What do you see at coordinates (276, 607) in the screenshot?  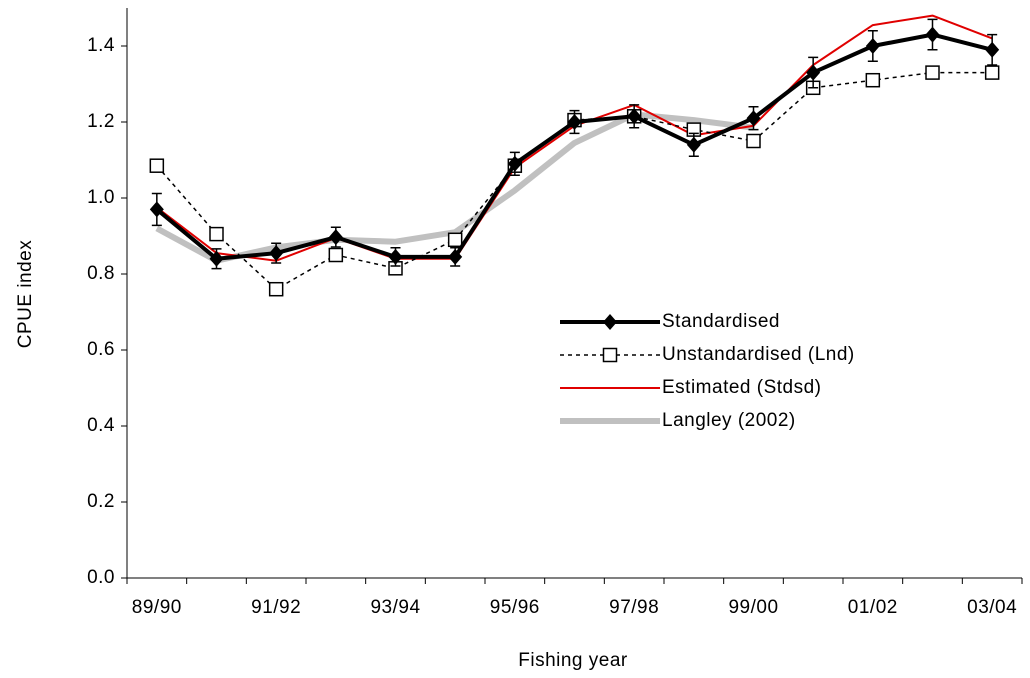 I see `x-tick-label: 91/92` at bounding box center [276, 607].